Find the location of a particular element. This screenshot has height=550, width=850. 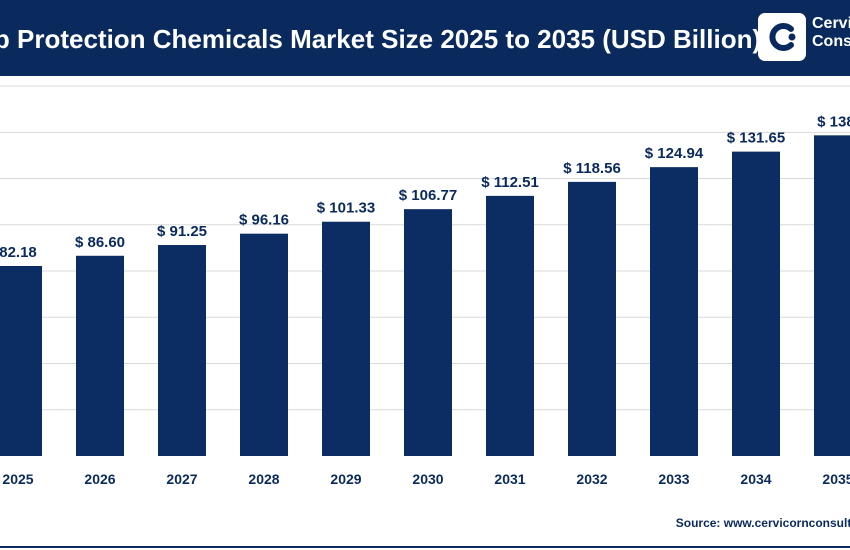

bottom-divider is located at coordinates (425, 547).